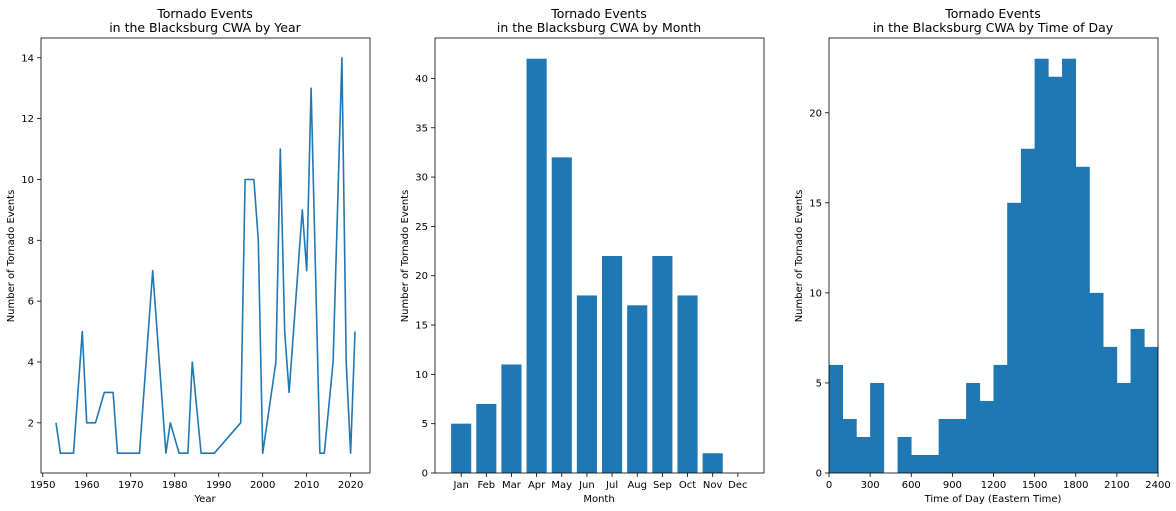  What do you see at coordinates (993, 499) in the screenshot?
I see `x-axis-label: Time of Day (Eastern Time)` at bounding box center [993, 499].